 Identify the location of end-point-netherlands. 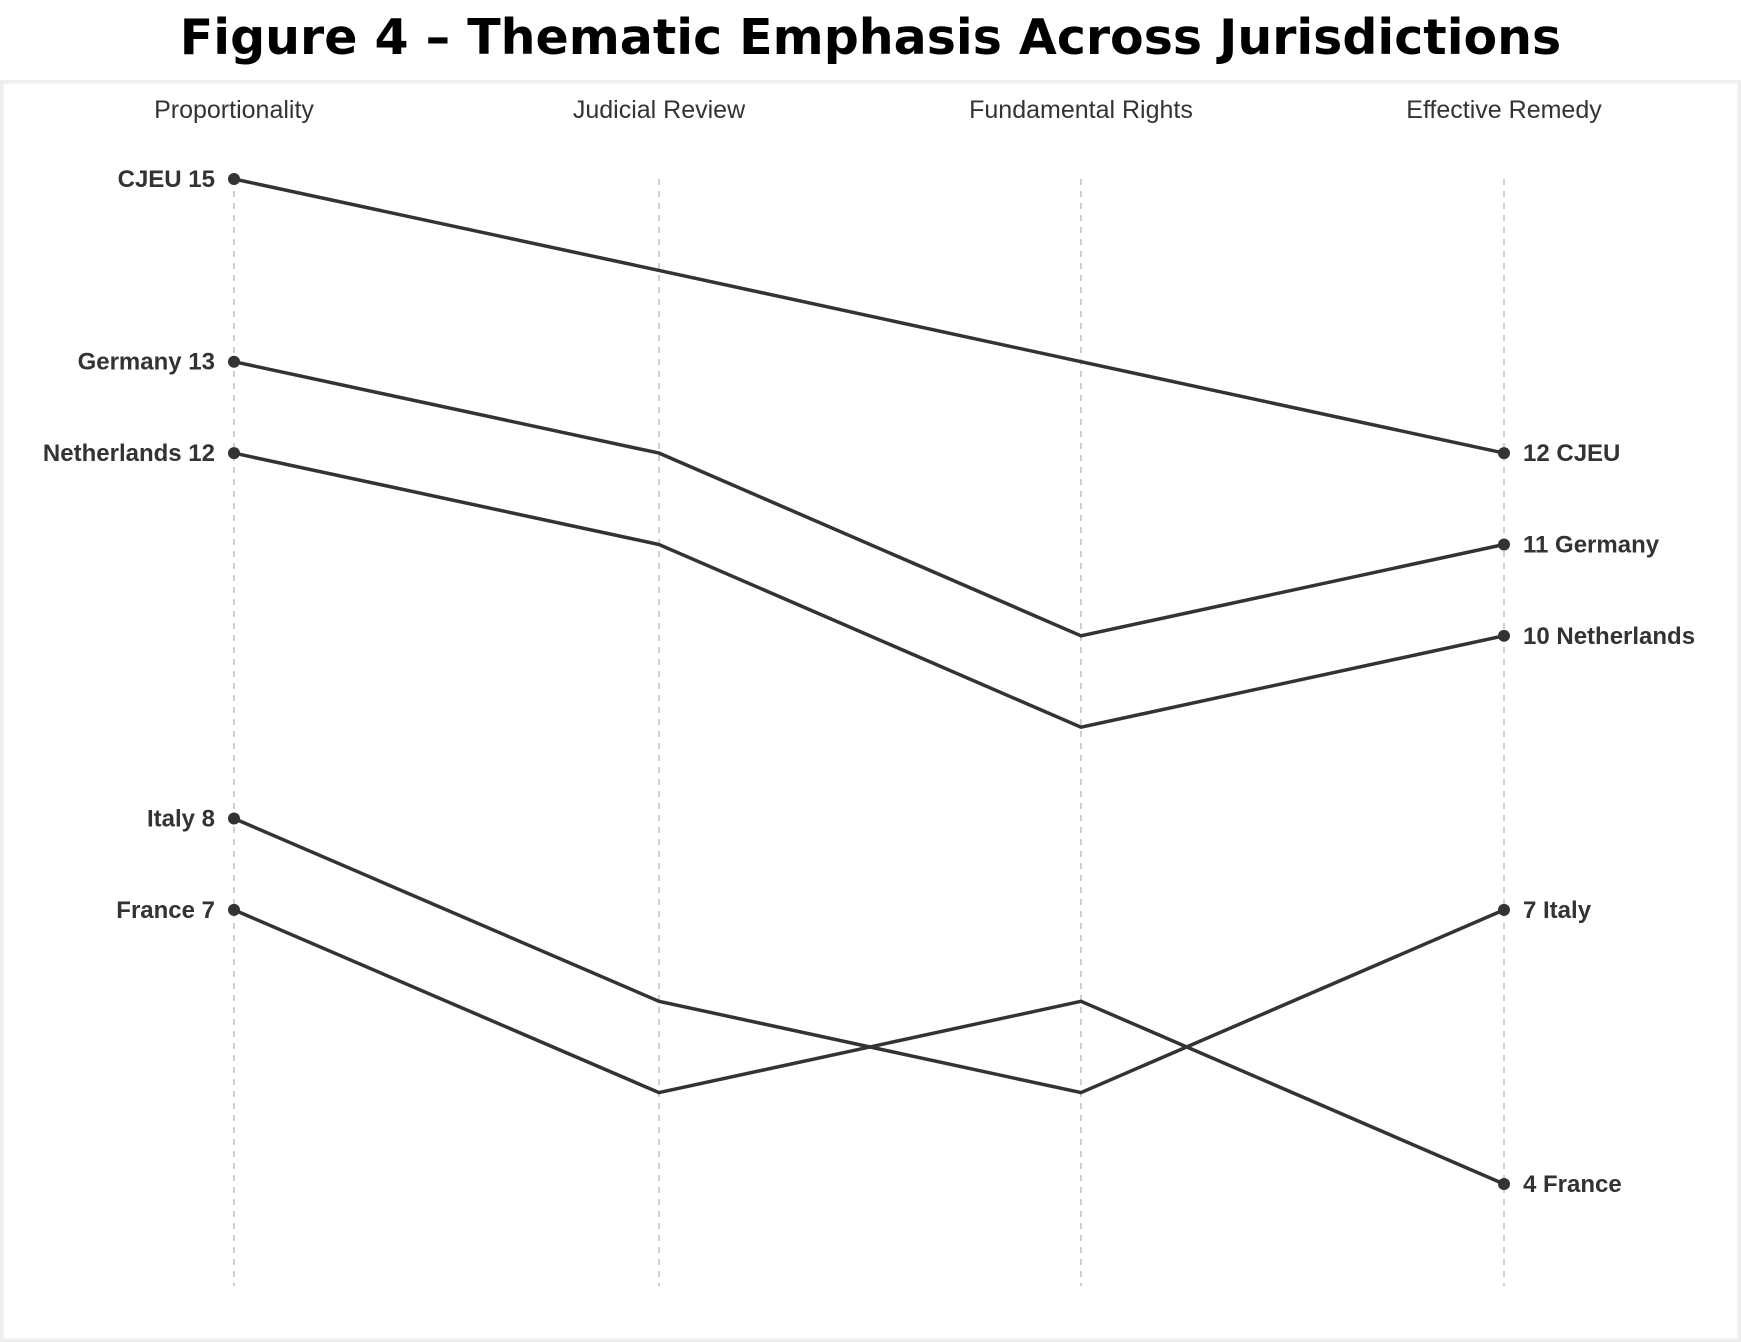
(1504, 635).